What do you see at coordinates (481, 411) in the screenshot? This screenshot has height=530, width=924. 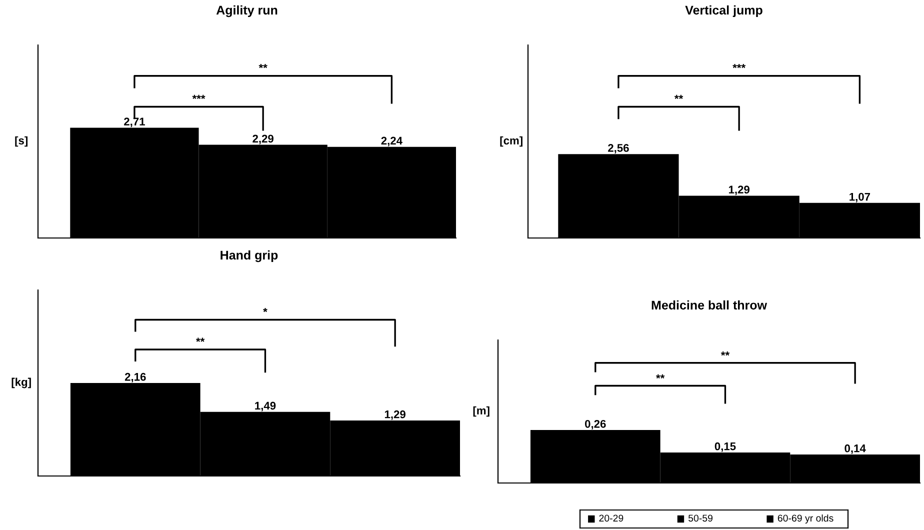 I see `y-axis-title: [m]` at bounding box center [481, 411].